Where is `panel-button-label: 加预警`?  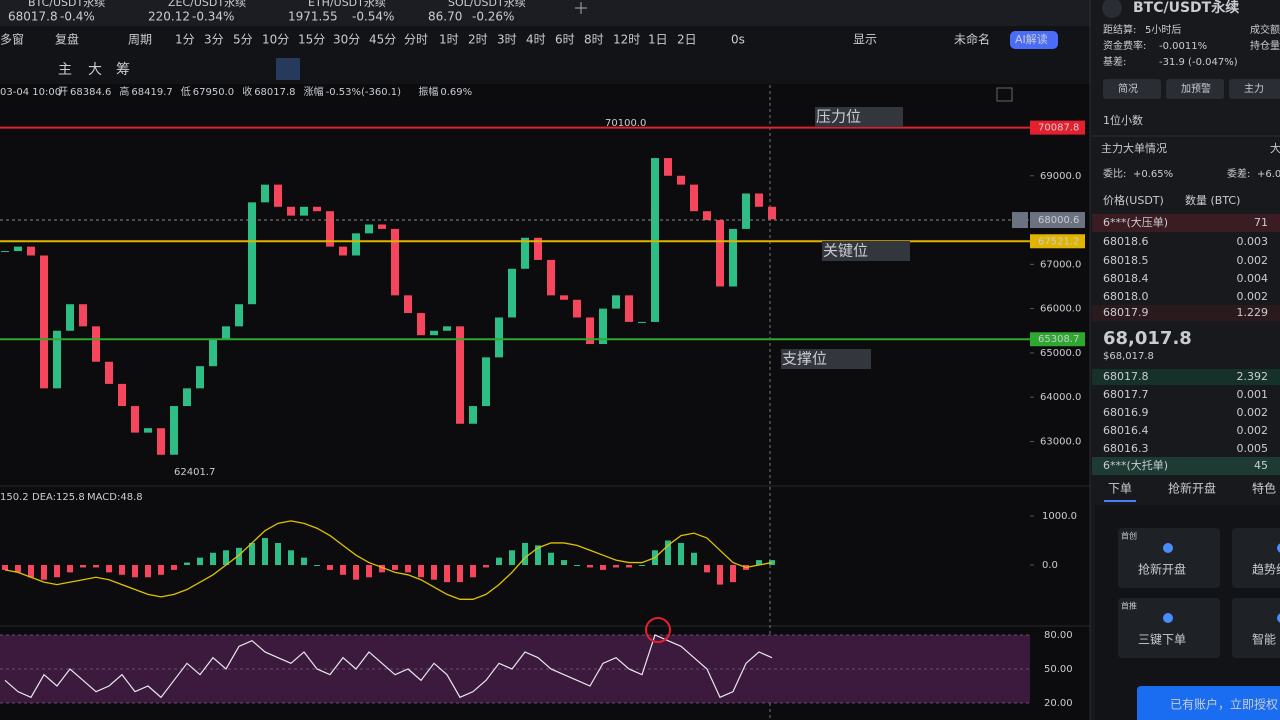
panel-button-label: 加预警 is located at coordinates (1196, 88).